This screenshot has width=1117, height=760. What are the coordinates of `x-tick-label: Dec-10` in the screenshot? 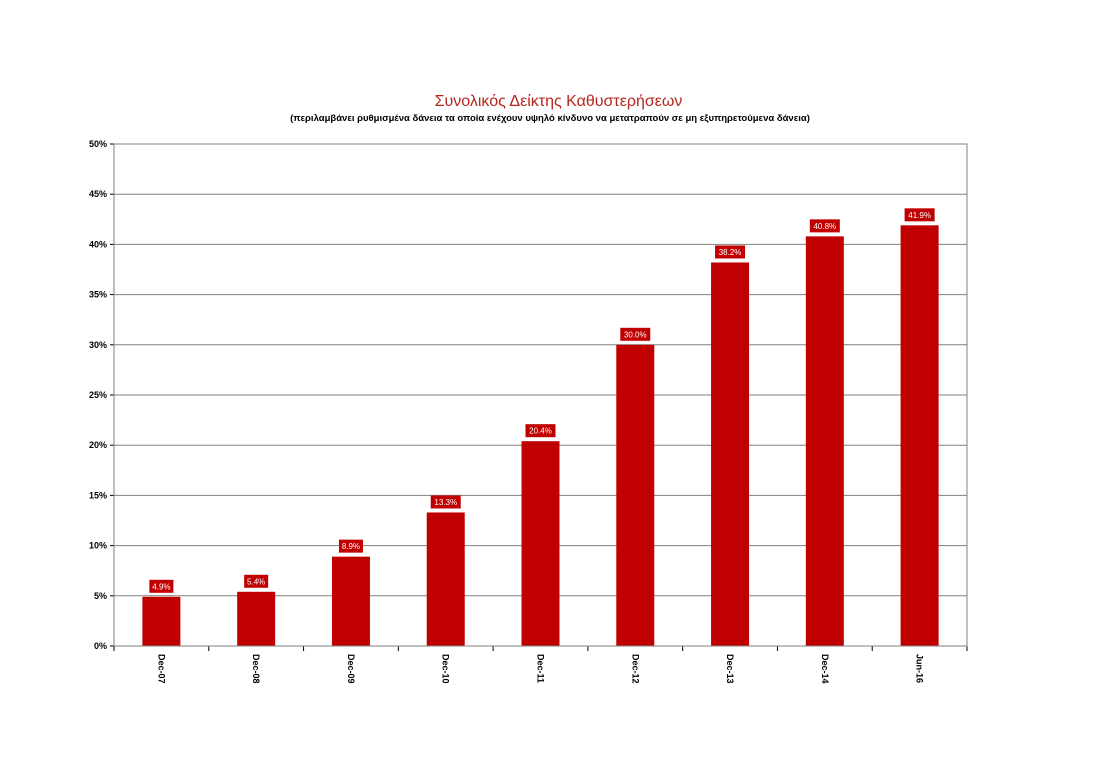 It's located at (446, 669).